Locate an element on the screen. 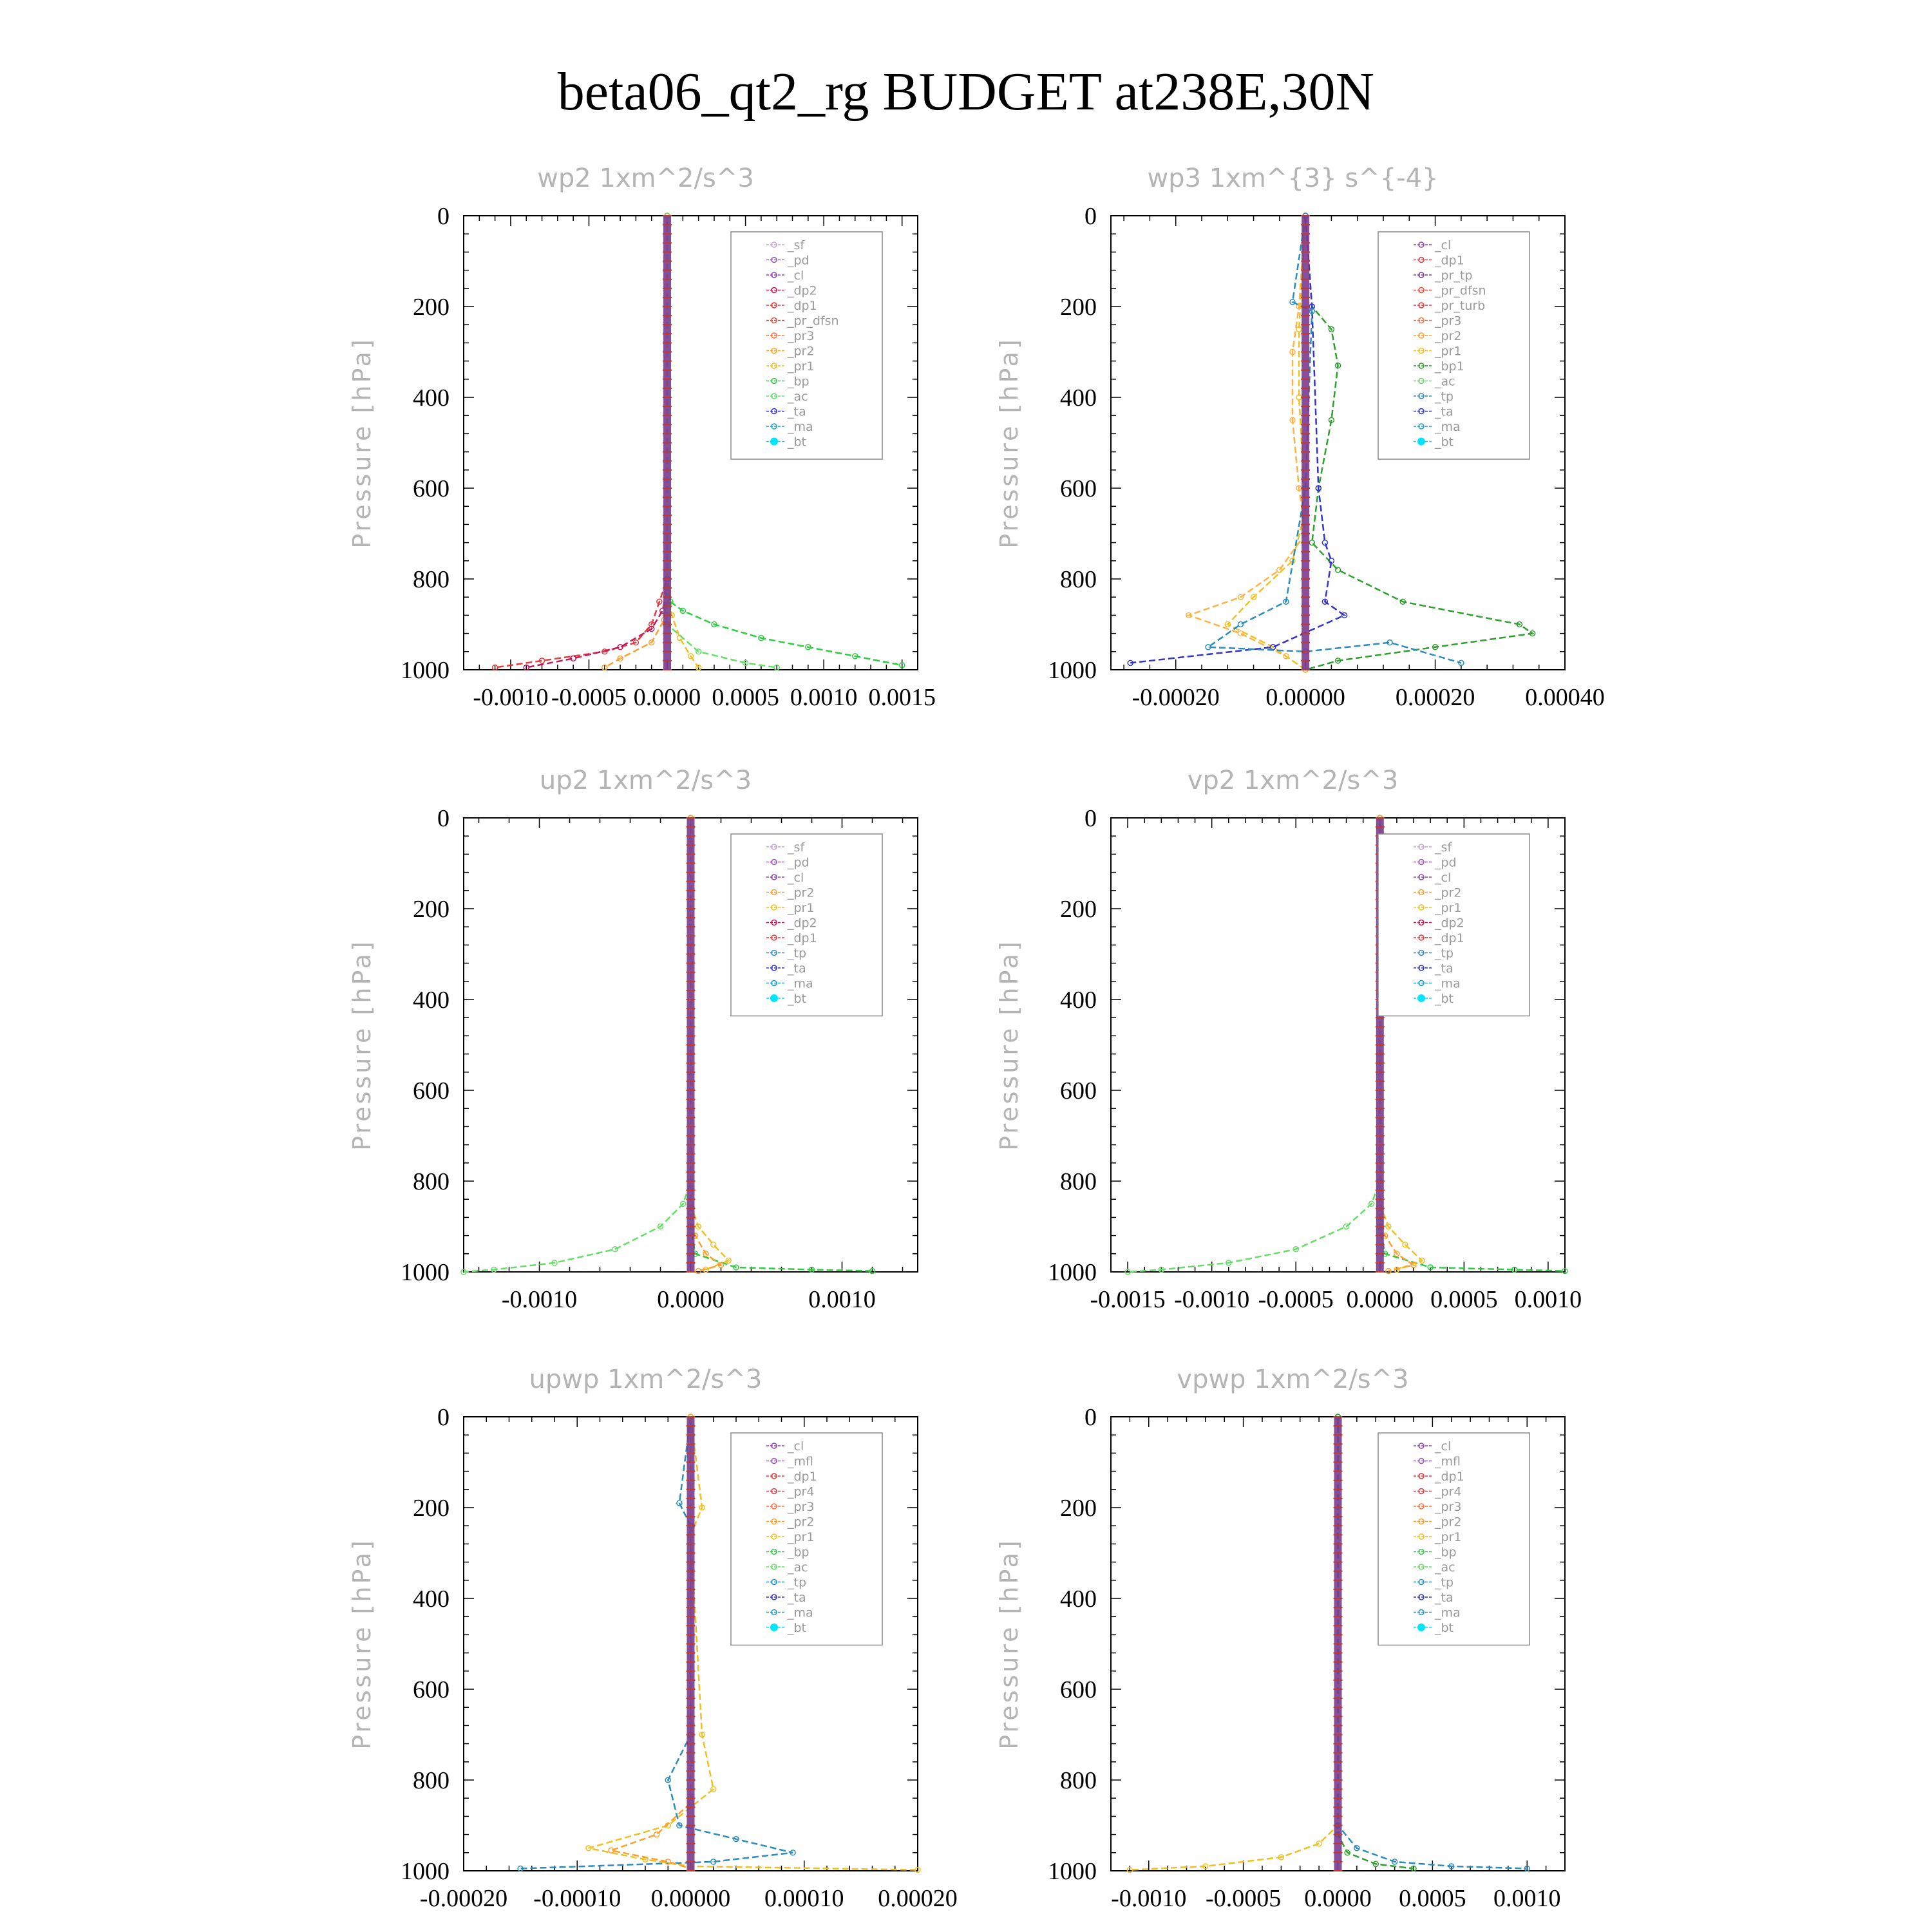 The image size is (1932, 1932). x-tick-label: -0.00010 is located at coordinates (577, 1898).